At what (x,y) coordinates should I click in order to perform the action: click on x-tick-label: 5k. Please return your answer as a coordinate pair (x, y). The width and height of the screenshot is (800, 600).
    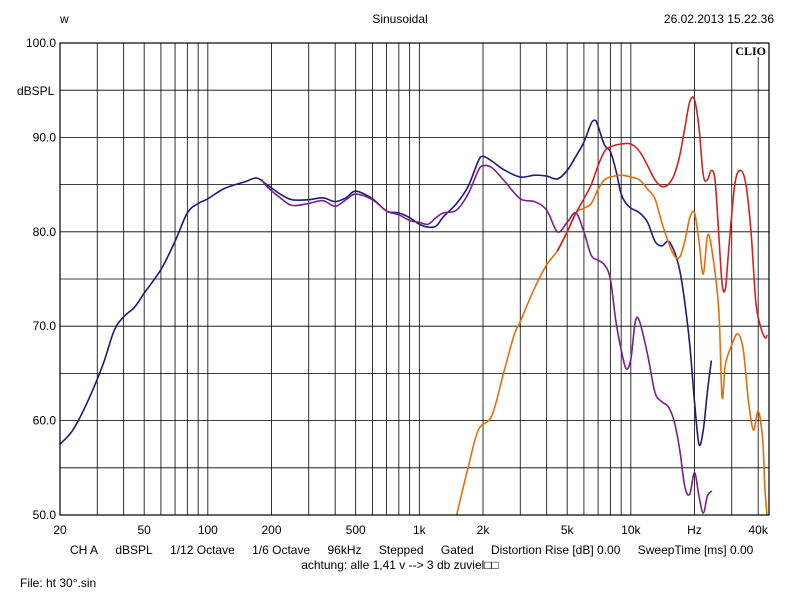
    Looking at the image, I should click on (568, 530).